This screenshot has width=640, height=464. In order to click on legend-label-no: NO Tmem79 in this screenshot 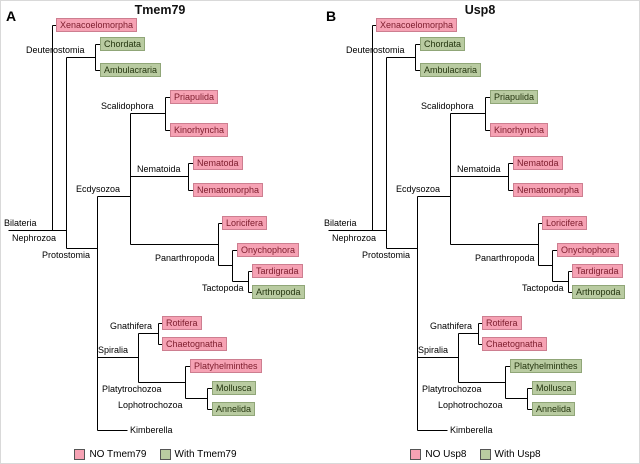, I will do `click(118, 454)`.